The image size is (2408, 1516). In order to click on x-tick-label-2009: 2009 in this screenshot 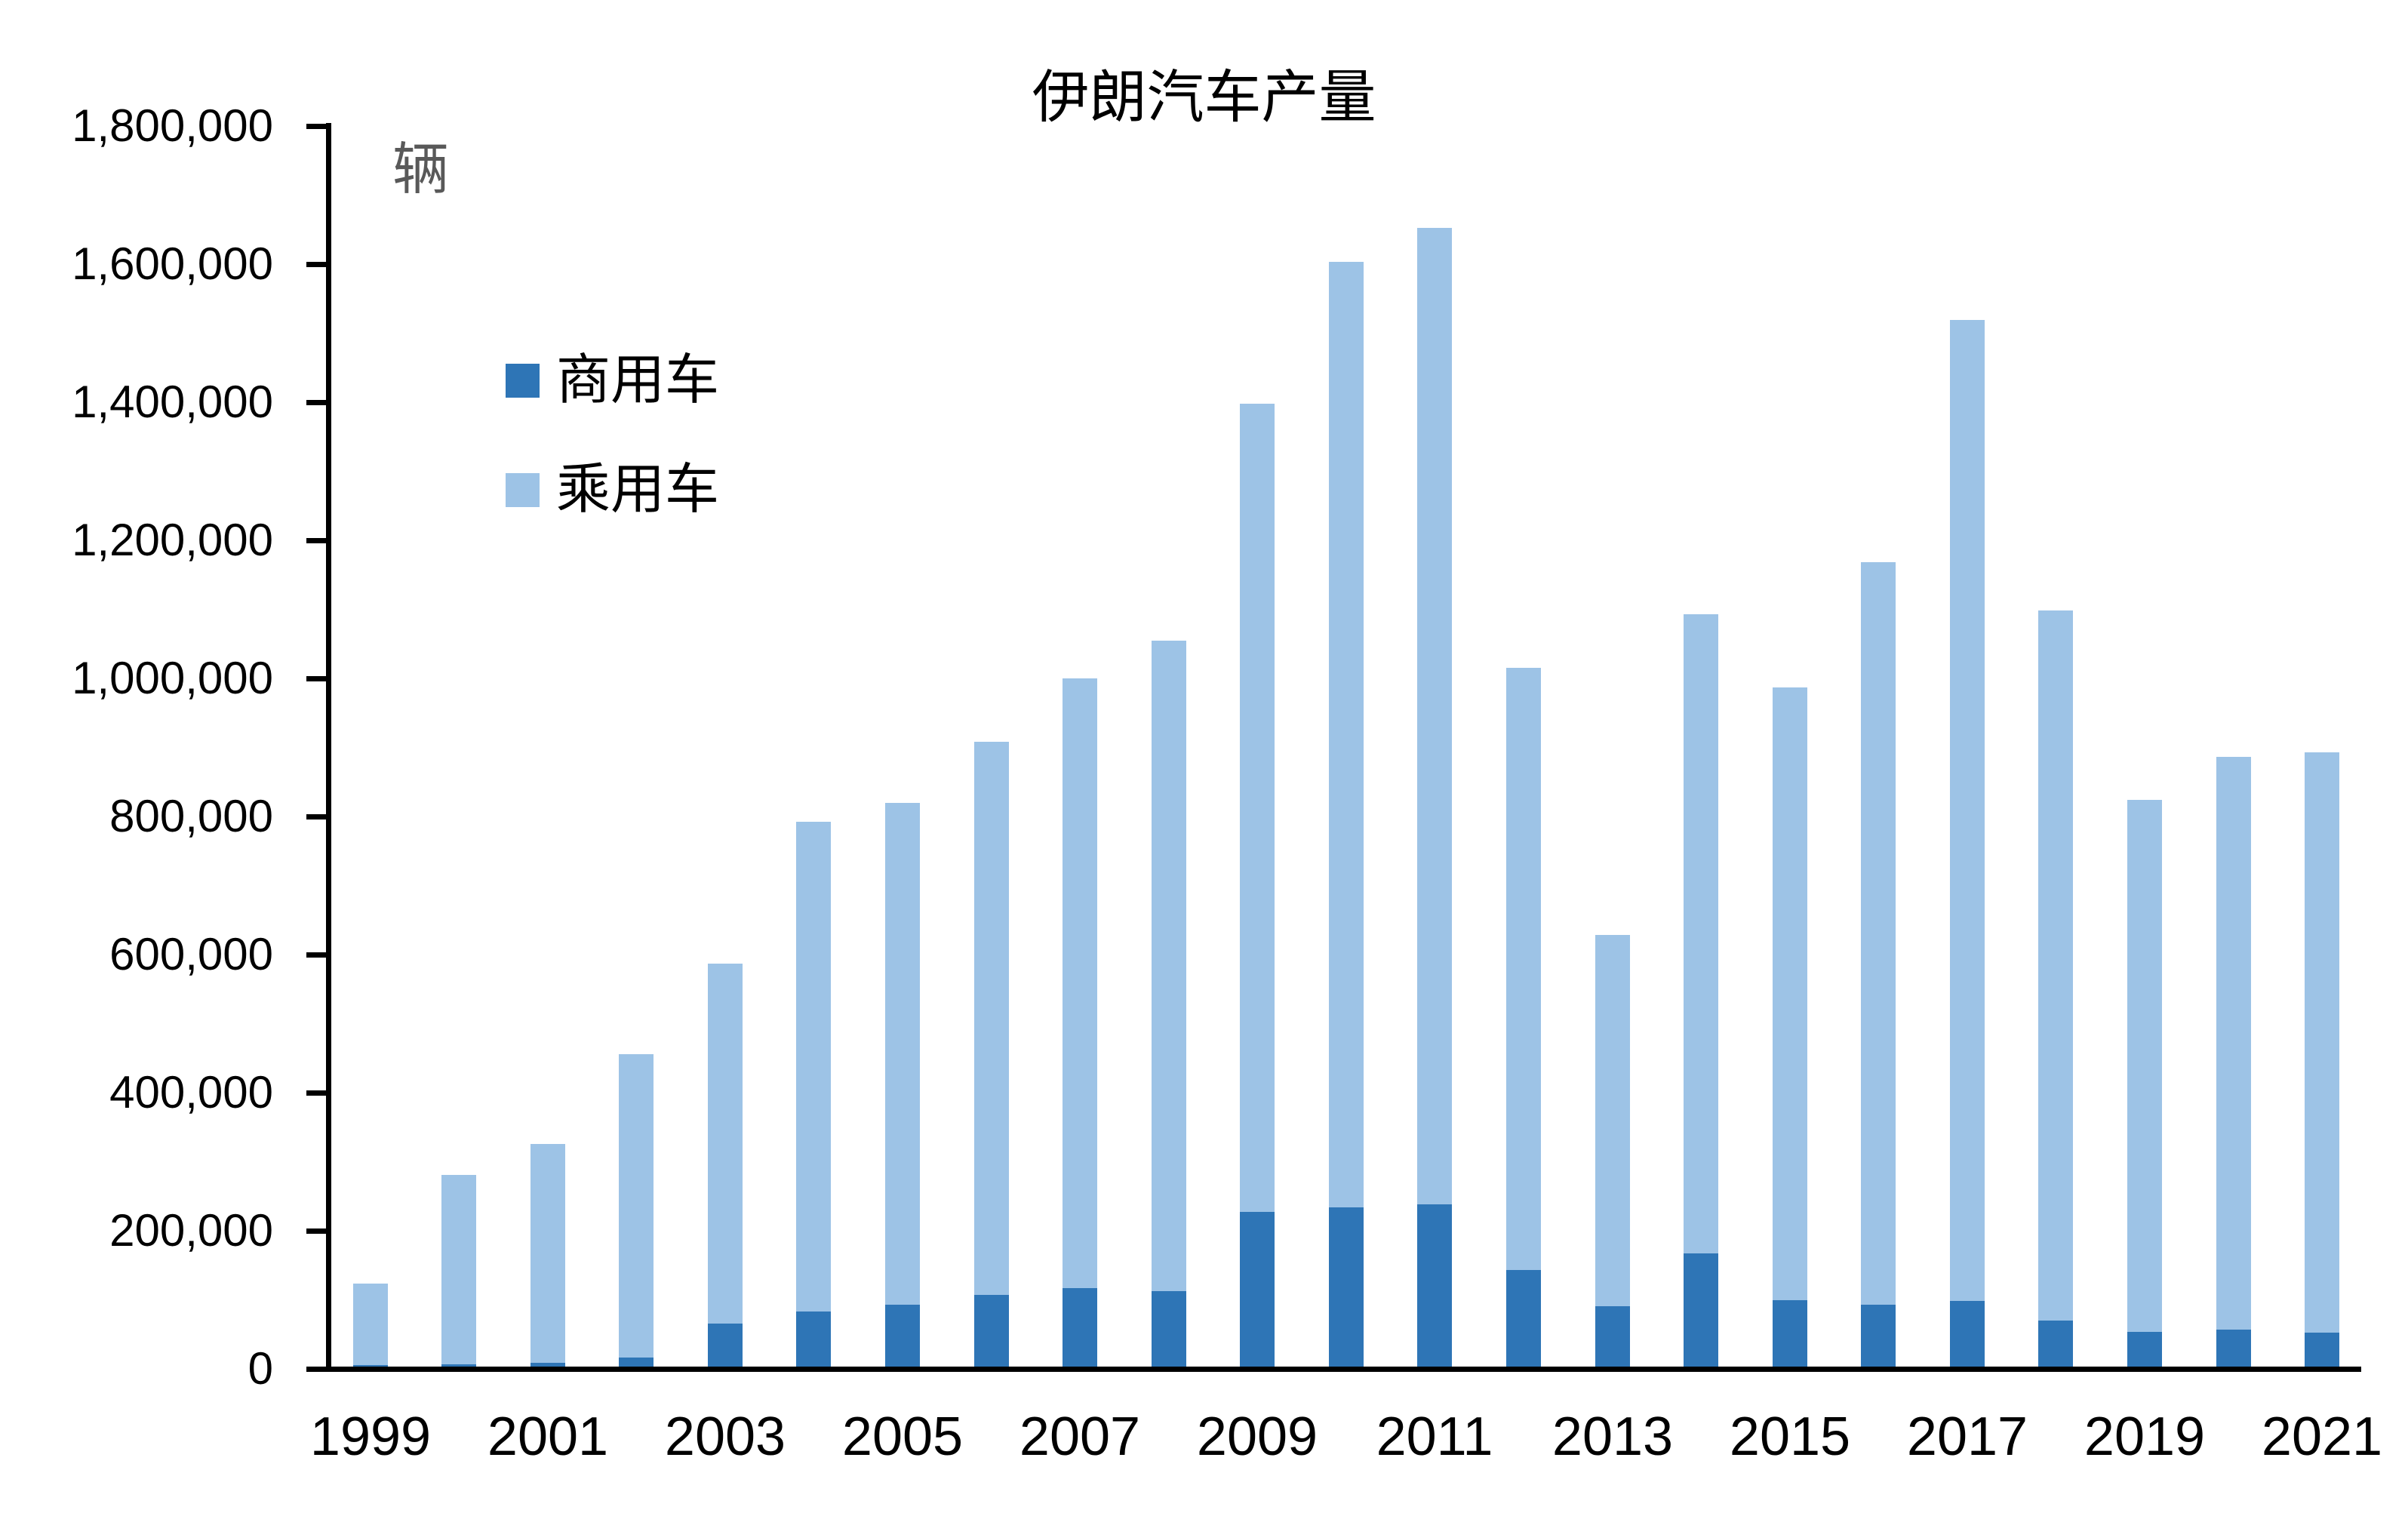, I will do `click(1257, 1437)`.